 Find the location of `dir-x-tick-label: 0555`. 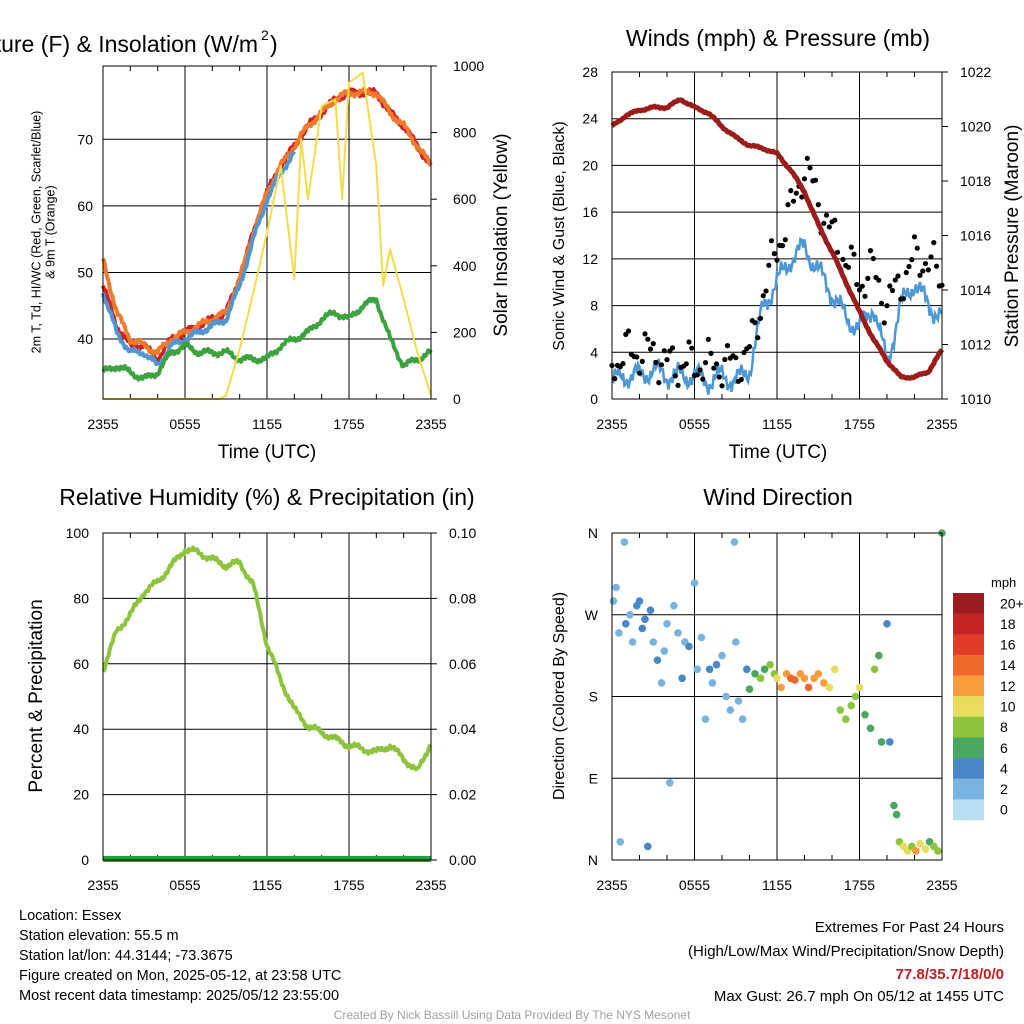

dir-x-tick-label: 0555 is located at coordinates (694, 885).